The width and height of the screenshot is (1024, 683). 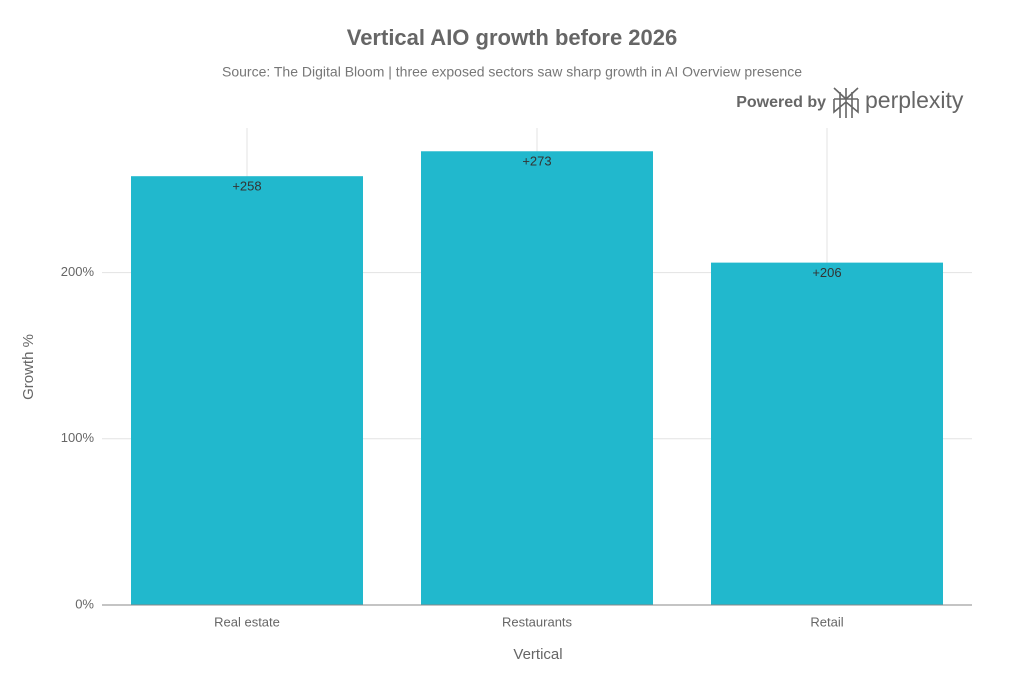 I want to click on y-tick-label: 0%, so click(x=84, y=603).